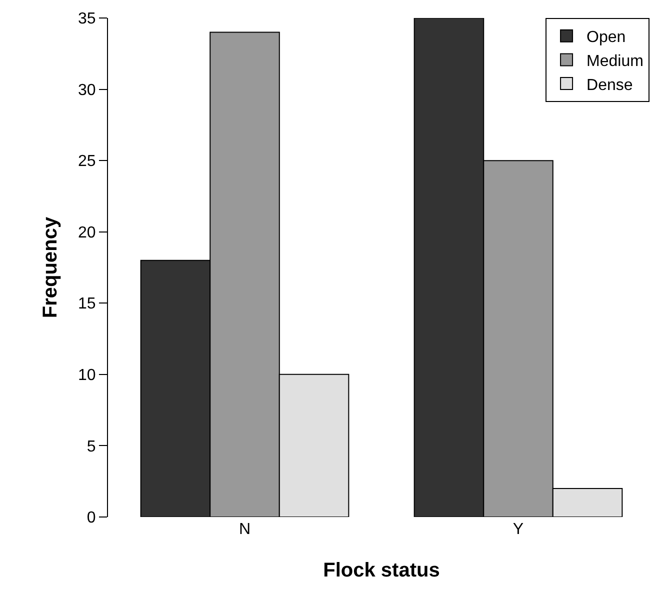  What do you see at coordinates (91, 518) in the screenshot?
I see `y-tick-label: 0` at bounding box center [91, 518].